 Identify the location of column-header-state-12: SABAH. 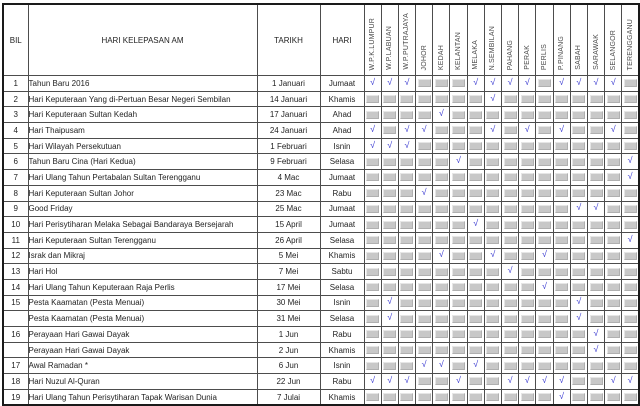
(578, 39).